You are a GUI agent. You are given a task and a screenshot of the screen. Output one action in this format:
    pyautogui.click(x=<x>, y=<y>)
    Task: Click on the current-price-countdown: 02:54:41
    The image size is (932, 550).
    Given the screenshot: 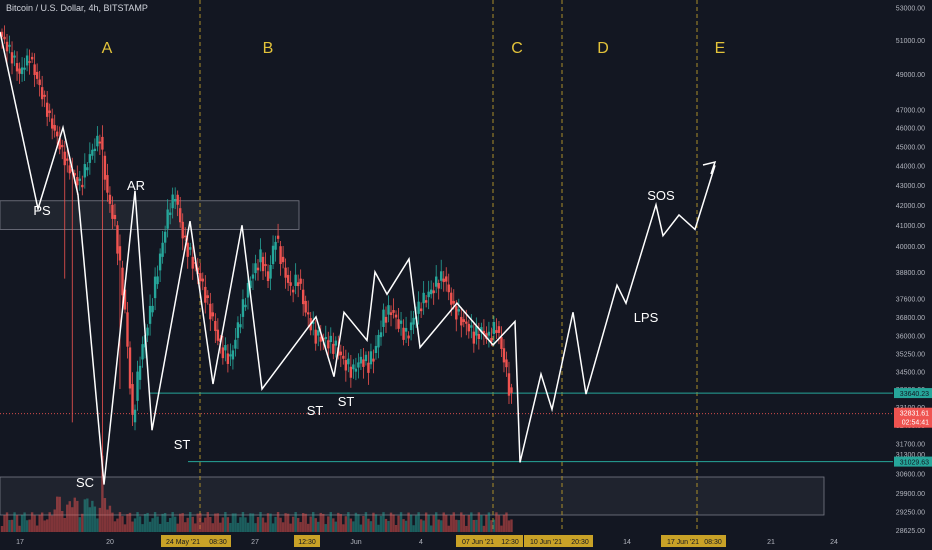 What is the action you would take?
    pyautogui.click(x=915, y=423)
    